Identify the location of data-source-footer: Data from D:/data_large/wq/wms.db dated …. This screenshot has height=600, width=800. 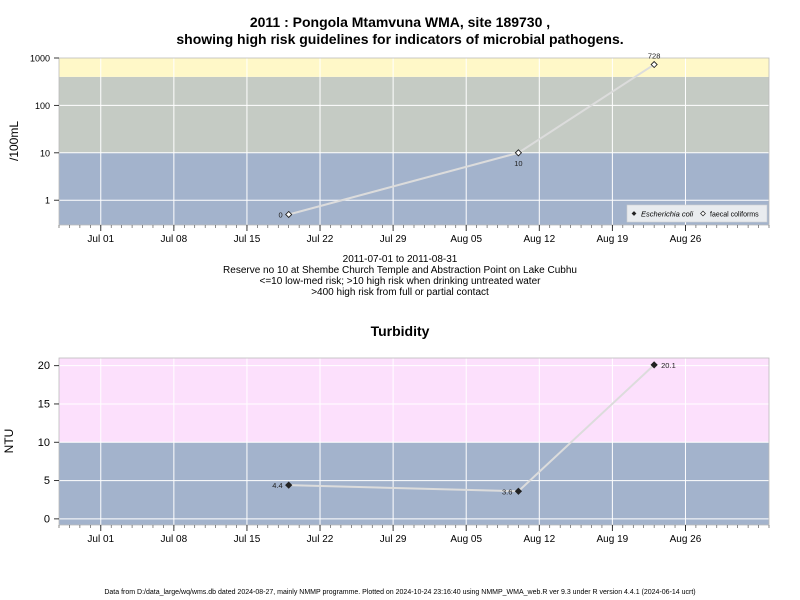
(400, 592).